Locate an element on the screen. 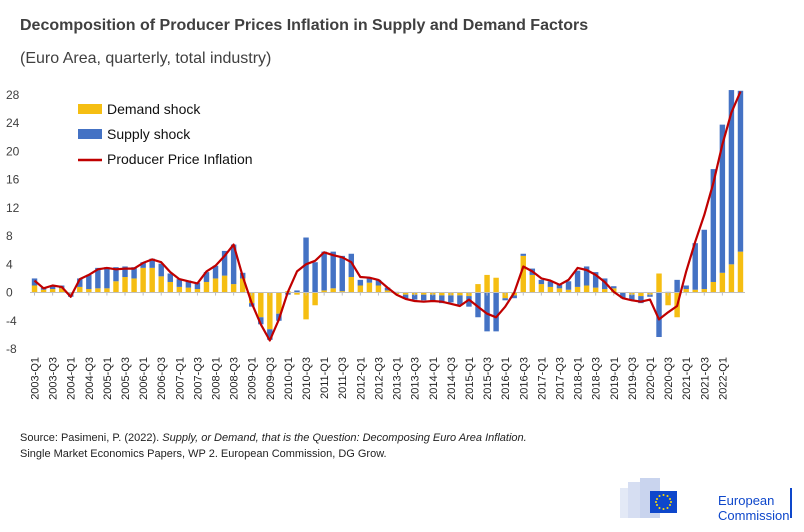  y-tick-label: 12 is located at coordinates (13, 208).